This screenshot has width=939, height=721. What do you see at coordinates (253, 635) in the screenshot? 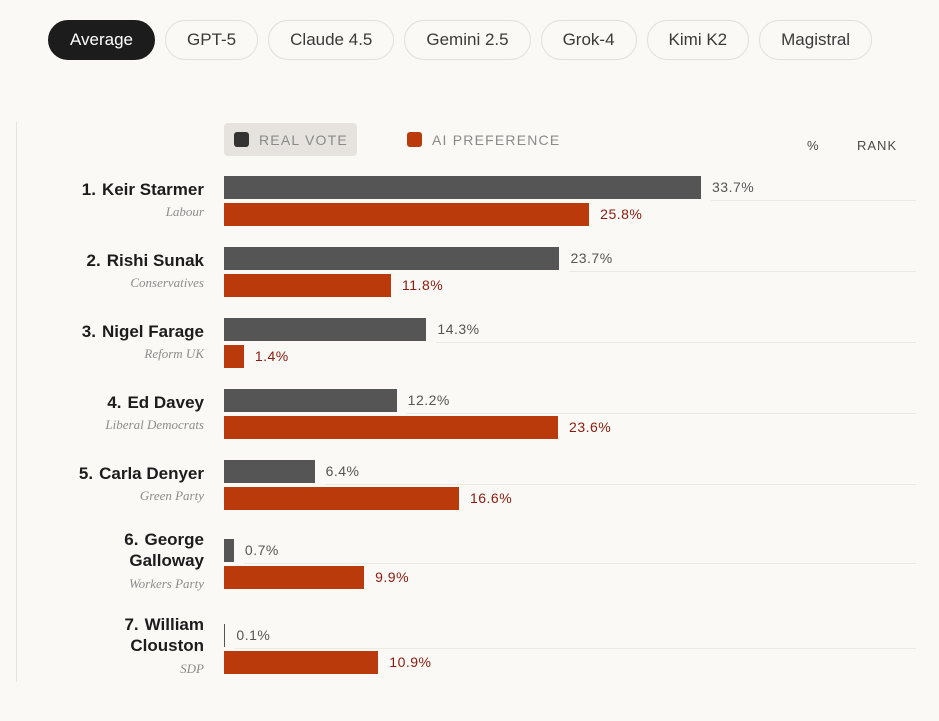
I see `real-vote-value: 0.1%` at bounding box center [253, 635].